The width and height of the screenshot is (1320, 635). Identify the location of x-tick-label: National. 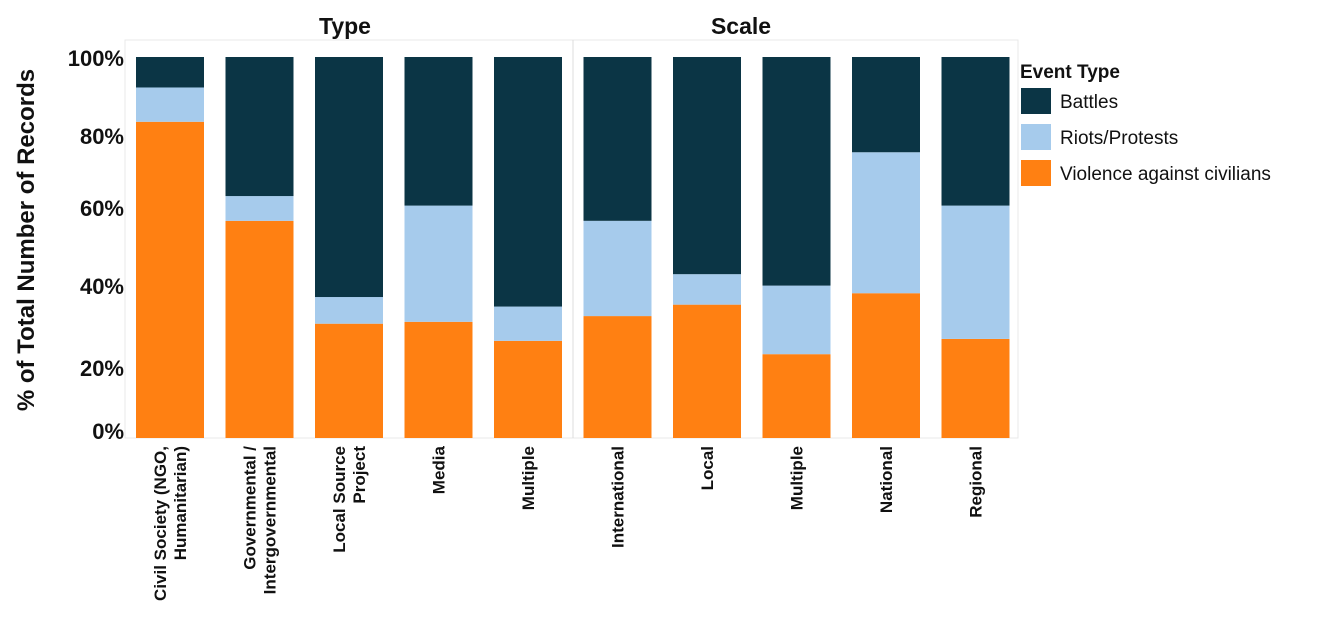
(886, 479).